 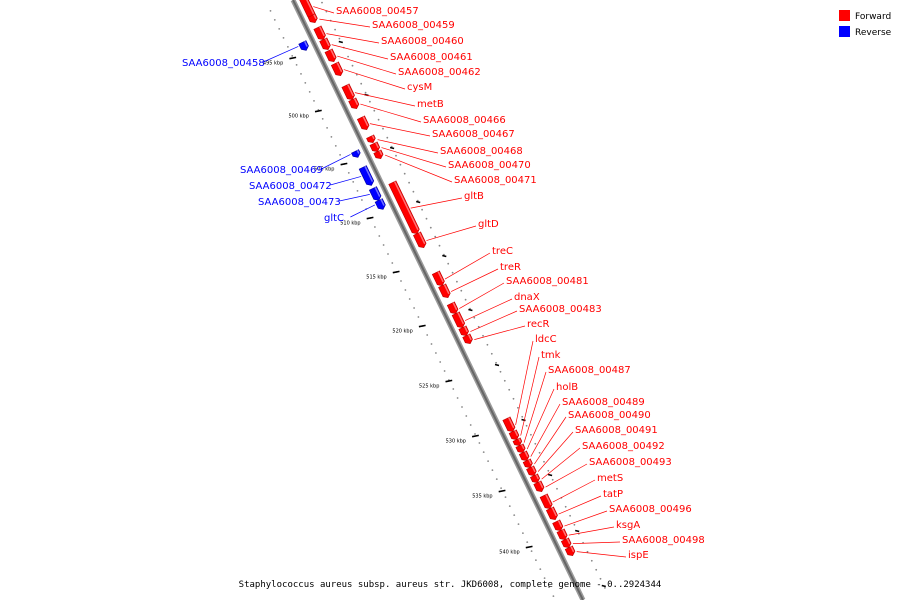 I want to click on gene-label-ispE: ispE, so click(x=638, y=555).